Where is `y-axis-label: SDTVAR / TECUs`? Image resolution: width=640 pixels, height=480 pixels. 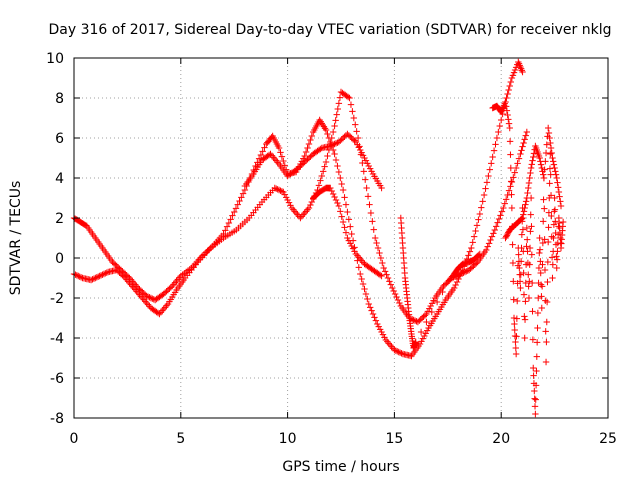
y-axis-label: SDTVAR / TECUs is located at coordinates (16, 238).